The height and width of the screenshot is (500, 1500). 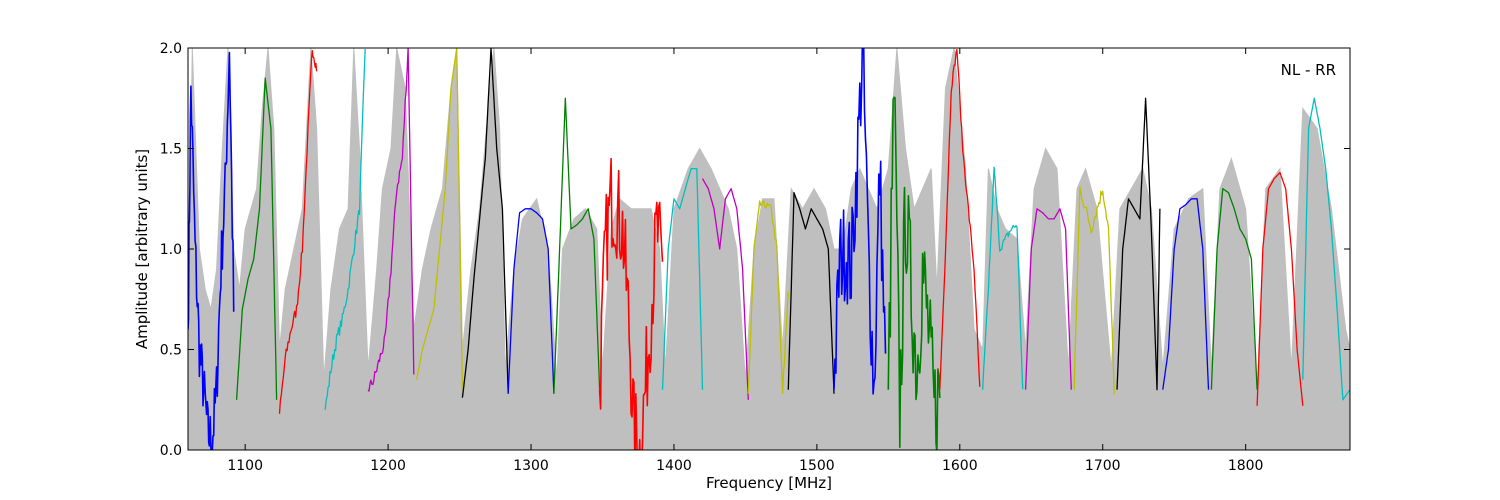 I want to click on y-tick-label: 1.0, so click(x=171, y=250).